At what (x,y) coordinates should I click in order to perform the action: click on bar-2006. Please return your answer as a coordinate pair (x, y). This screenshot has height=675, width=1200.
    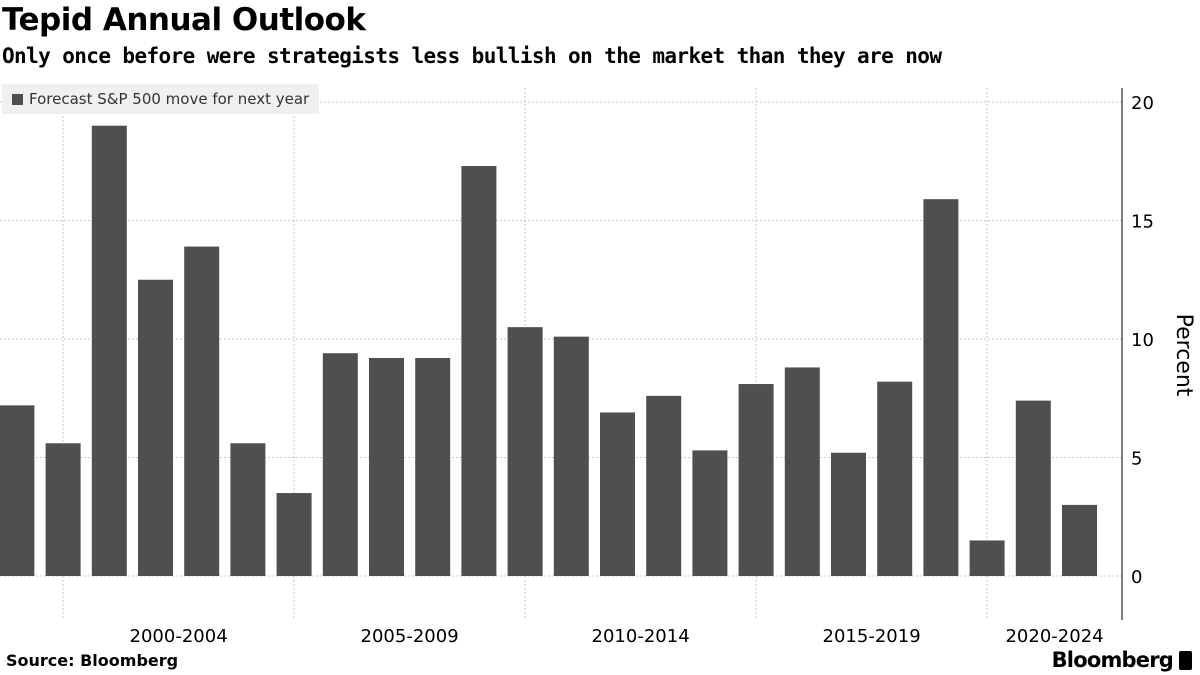
    Looking at the image, I should click on (340, 464).